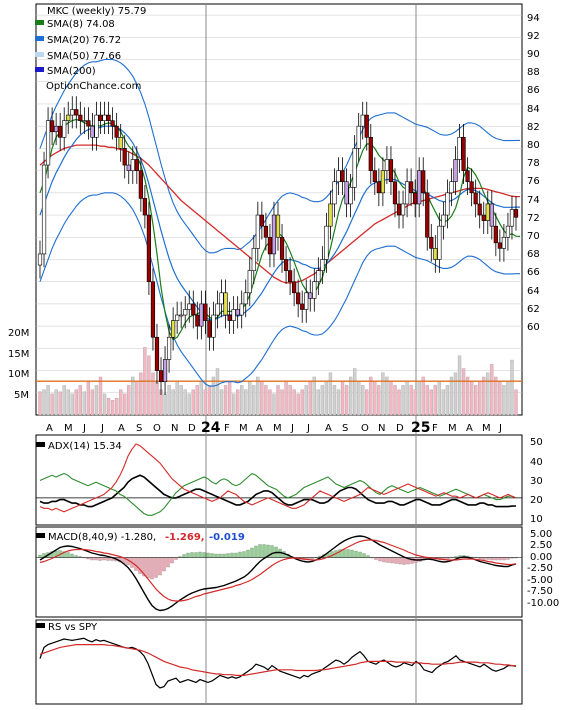 This screenshot has width=566, height=710. Describe the element at coordinates (185, 537) in the screenshot. I see `macd-value-red: -1.269,` at that location.